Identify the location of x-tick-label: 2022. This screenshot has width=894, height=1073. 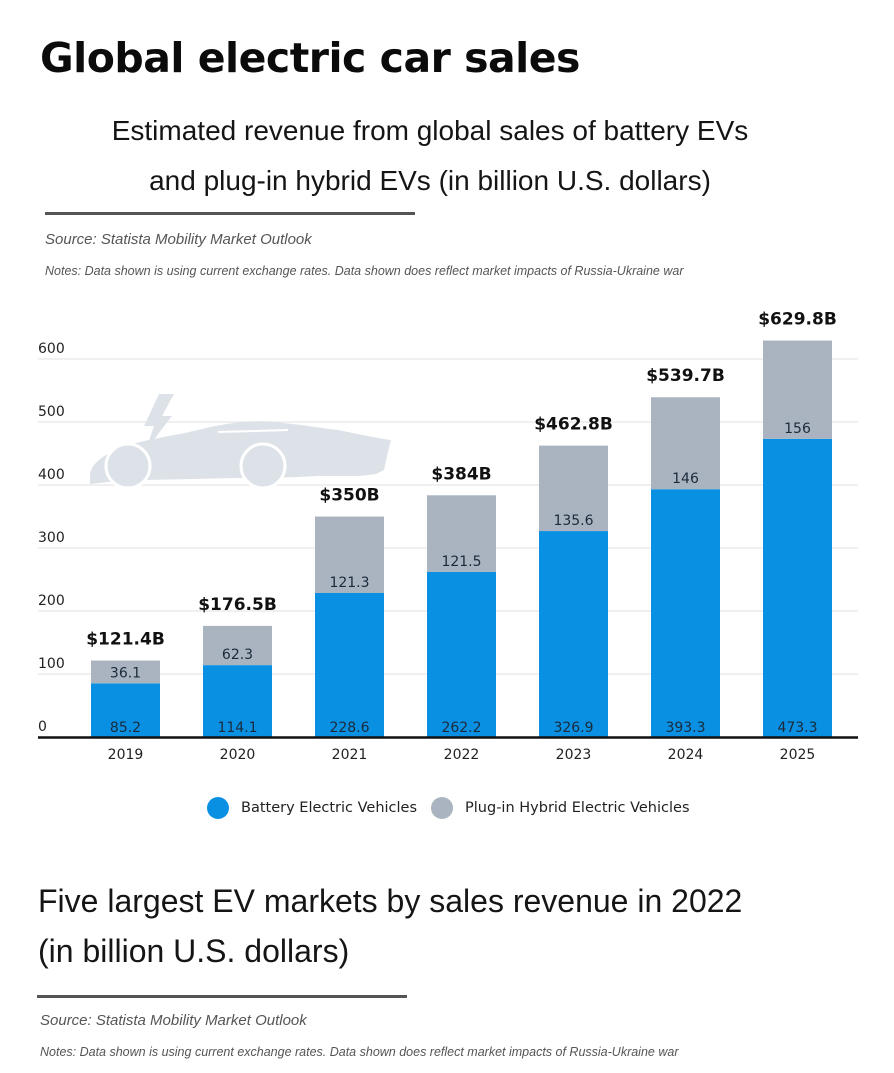
(462, 755).